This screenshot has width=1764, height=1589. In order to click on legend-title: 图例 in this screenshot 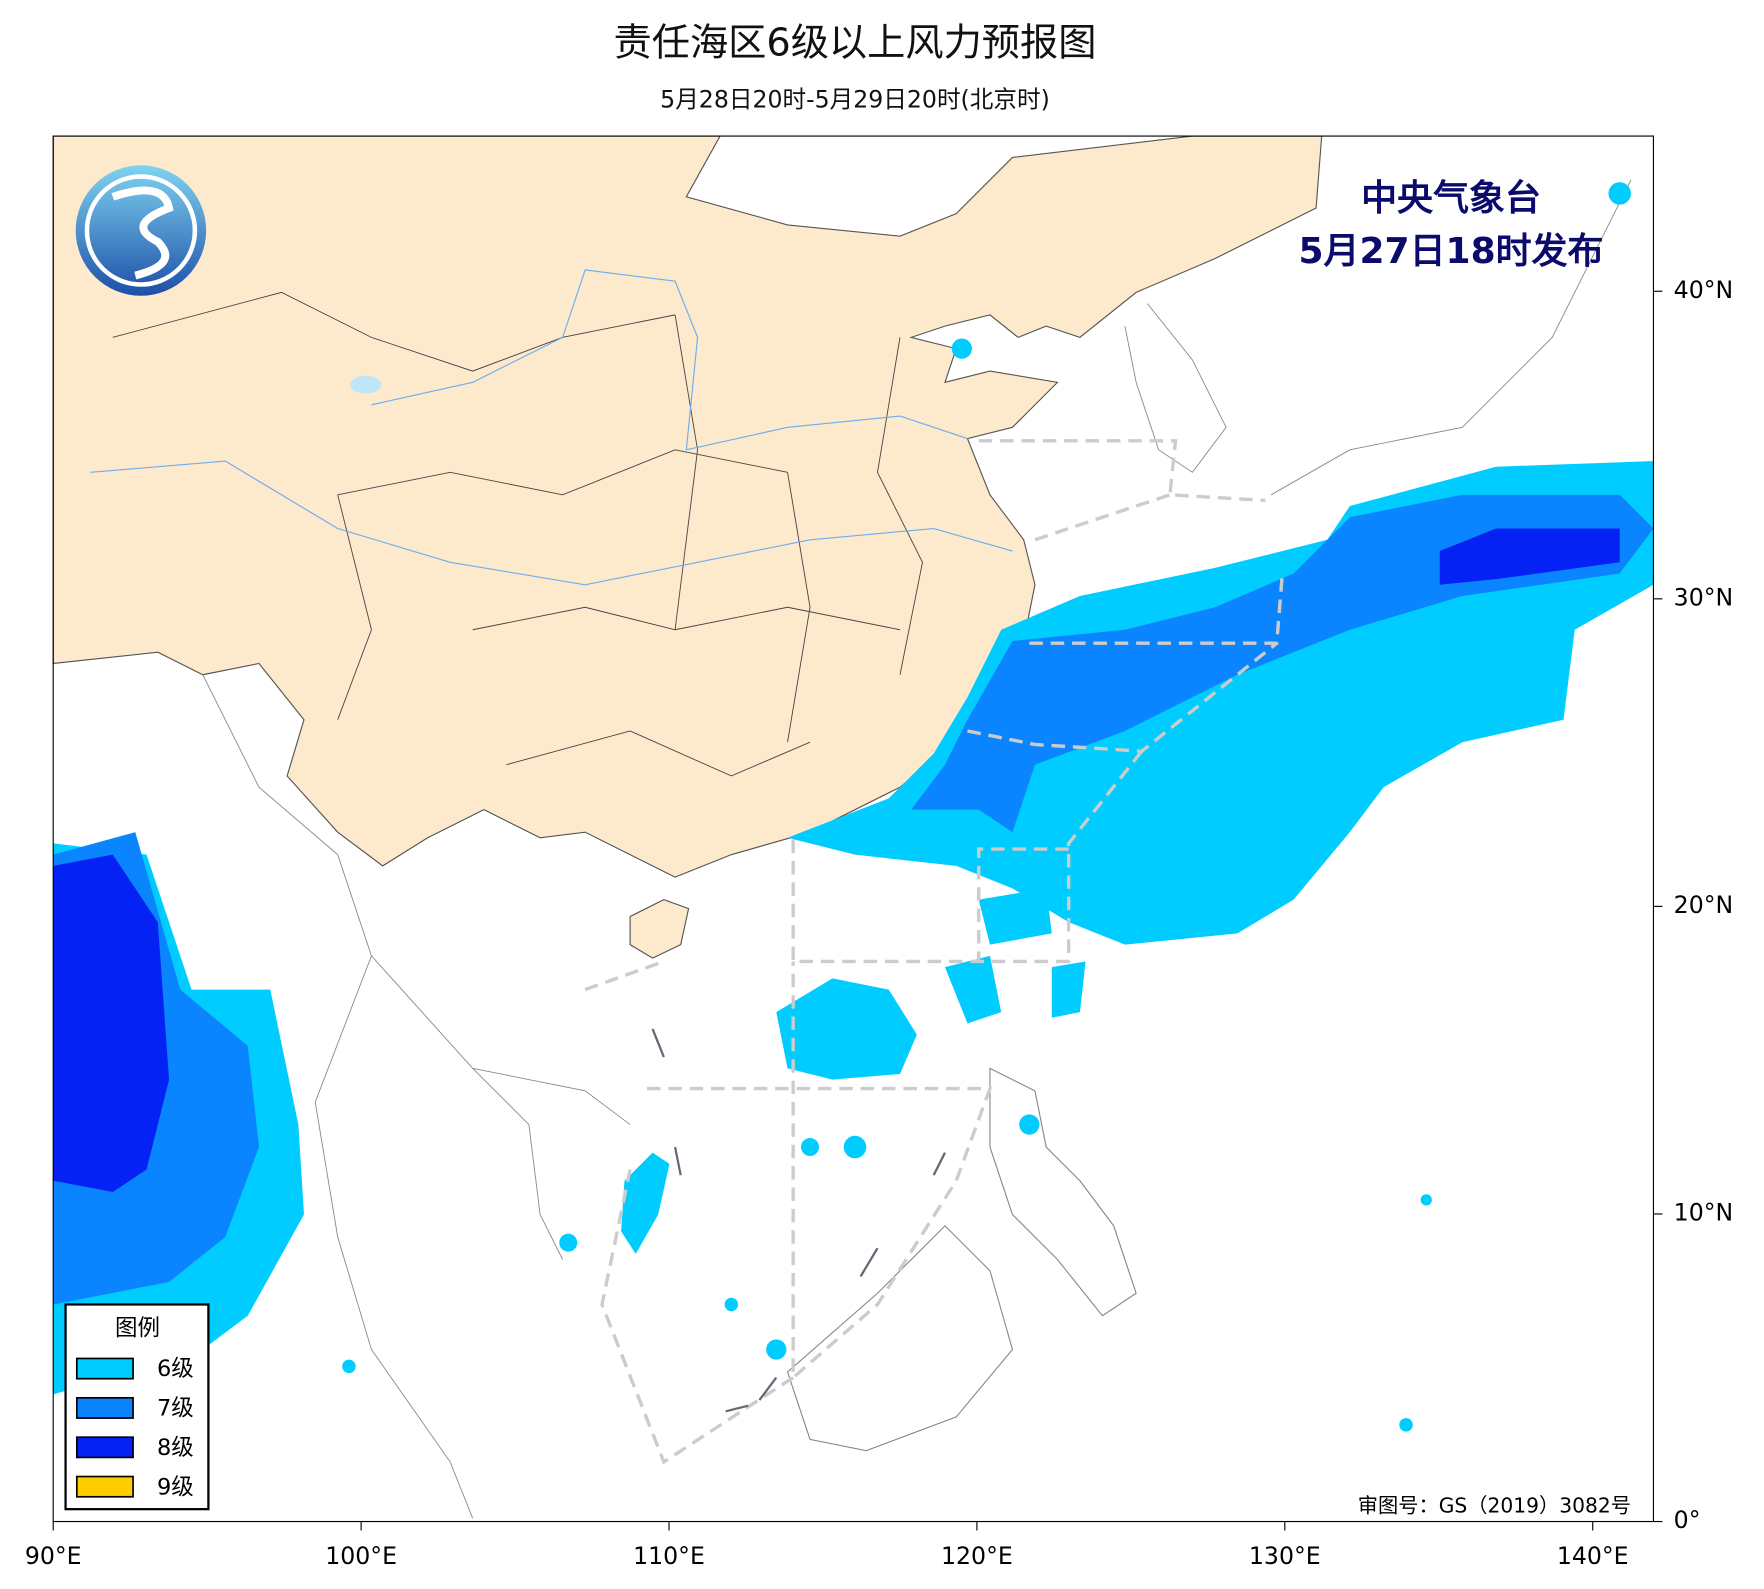, I will do `click(137, 1329)`.